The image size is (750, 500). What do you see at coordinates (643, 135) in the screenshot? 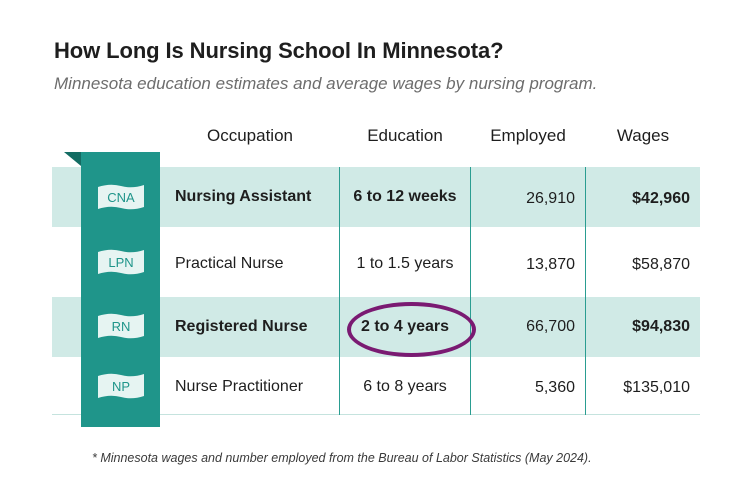
I see `header-wages: Wages` at bounding box center [643, 135].